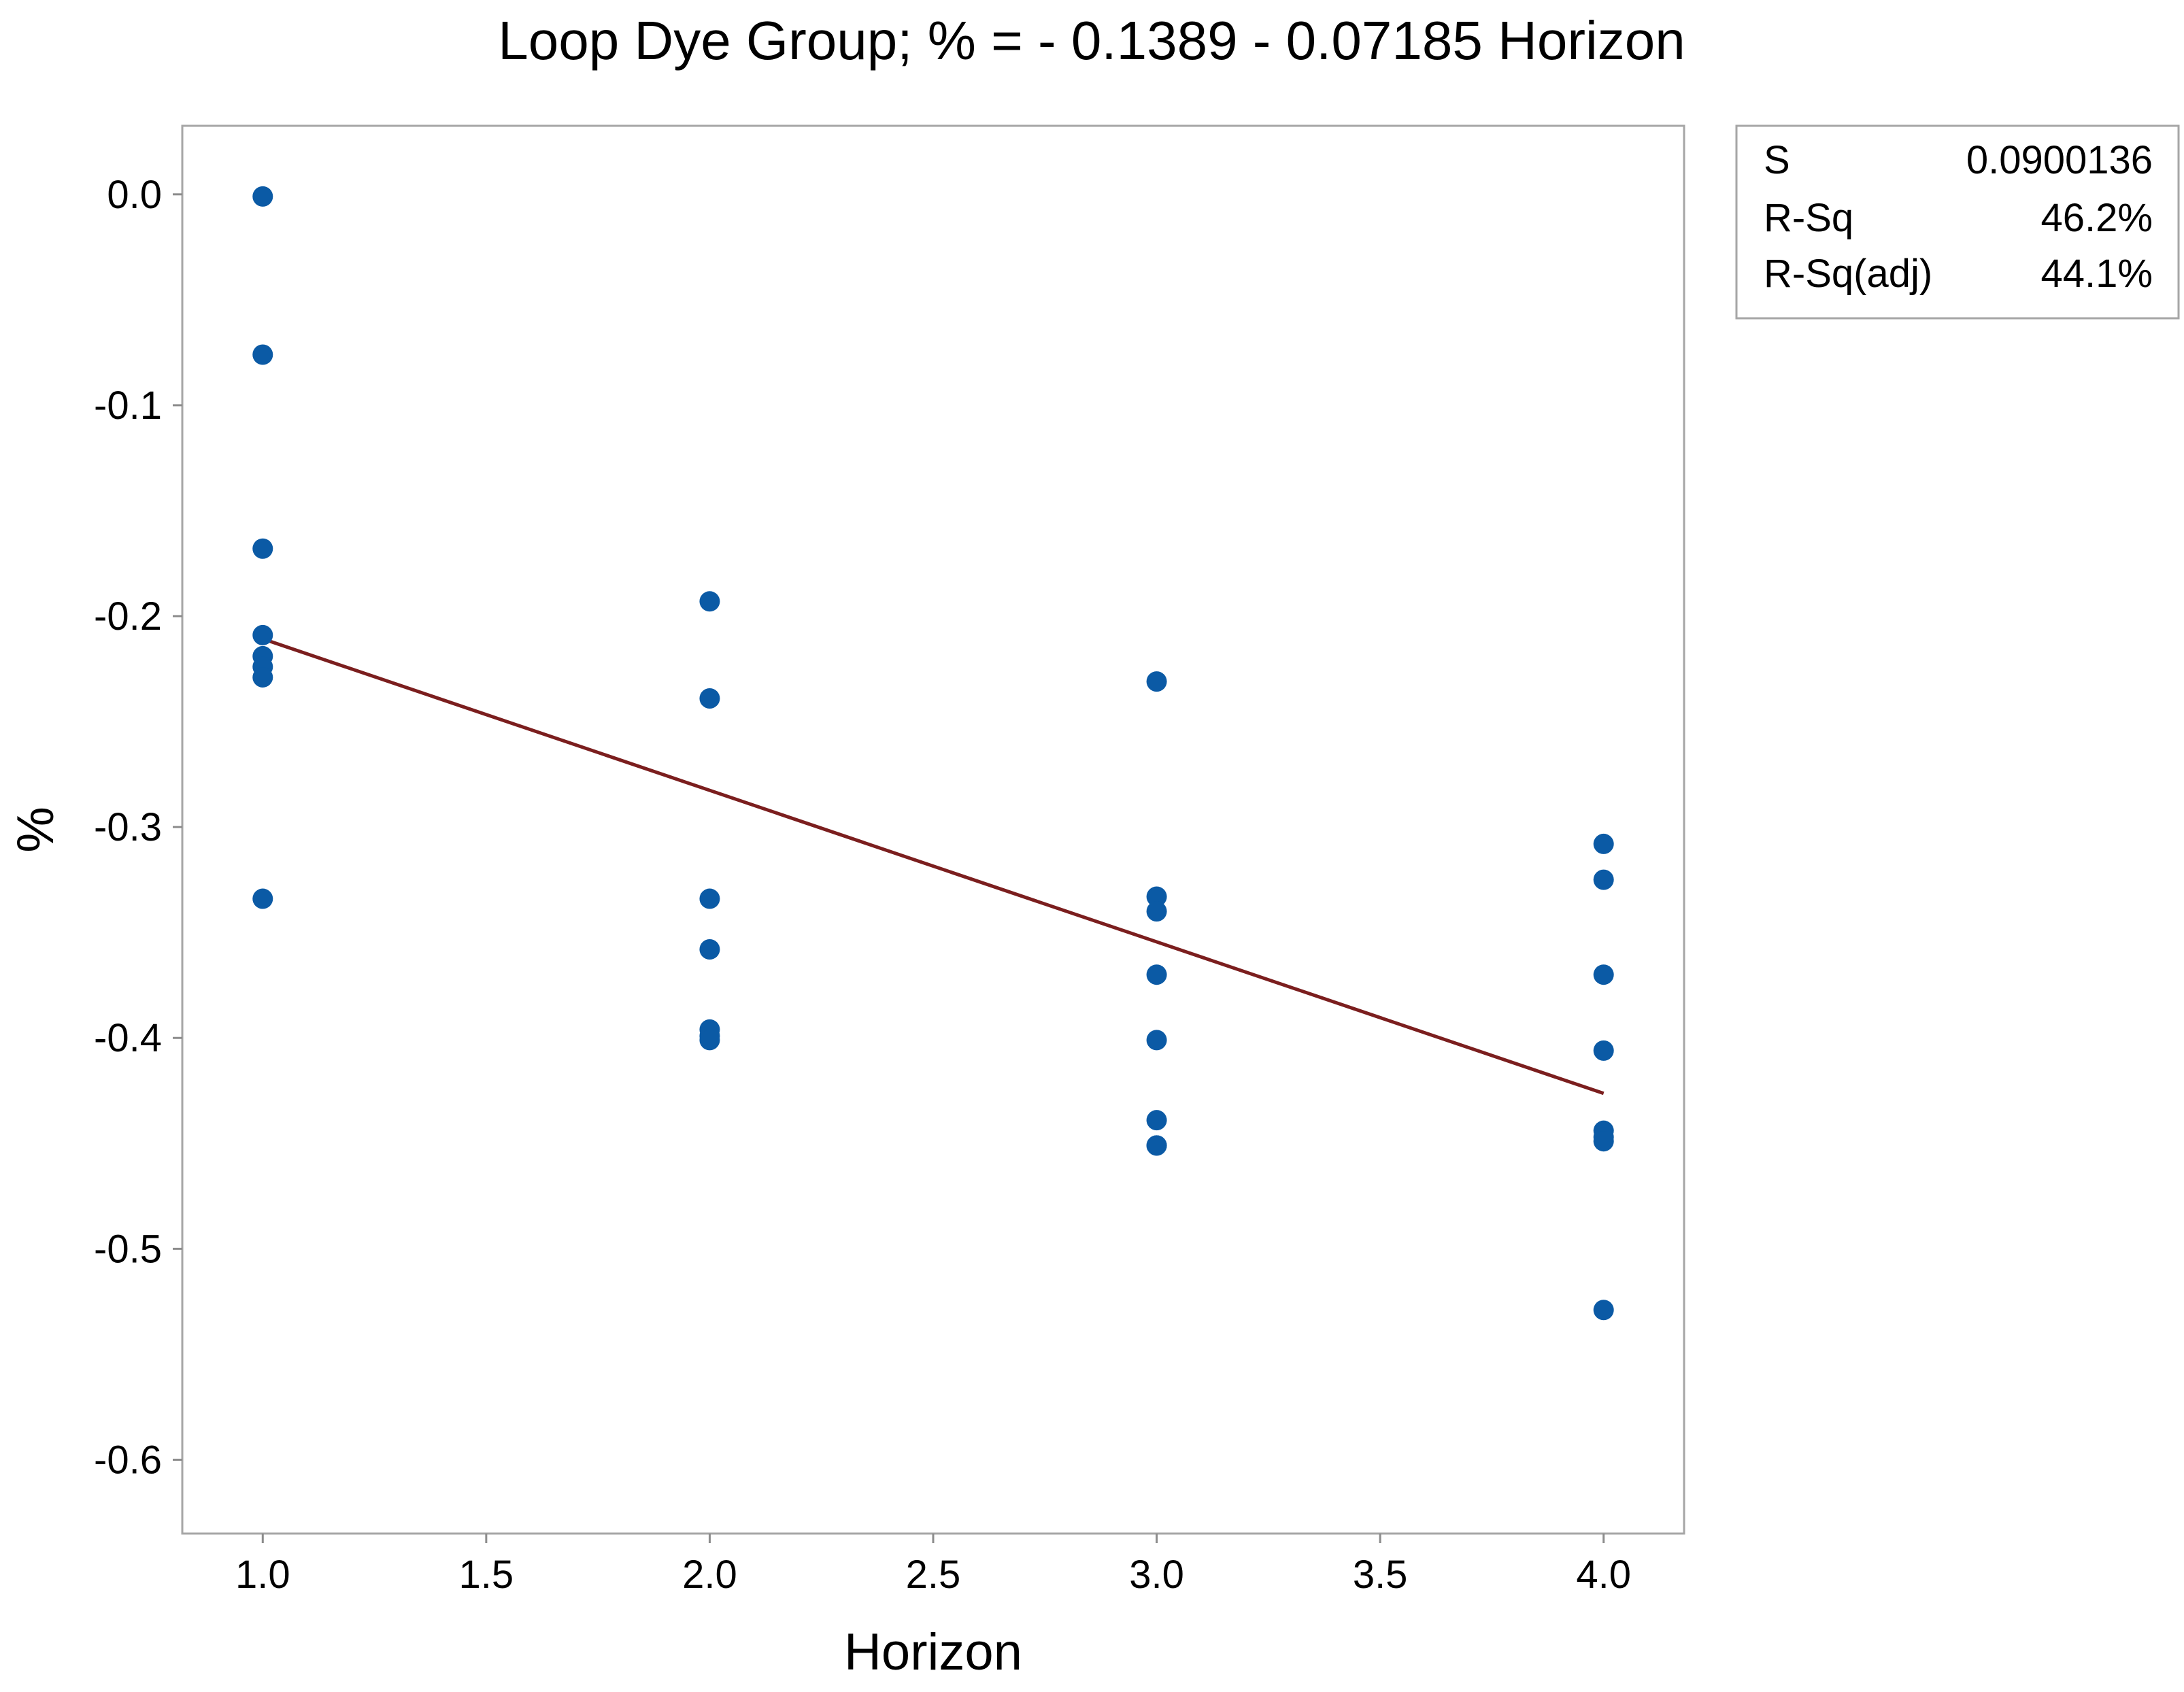 The height and width of the screenshot is (1692, 2184). What do you see at coordinates (1777, 160) in the screenshot?
I see `stat-label-s: S` at bounding box center [1777, 160].